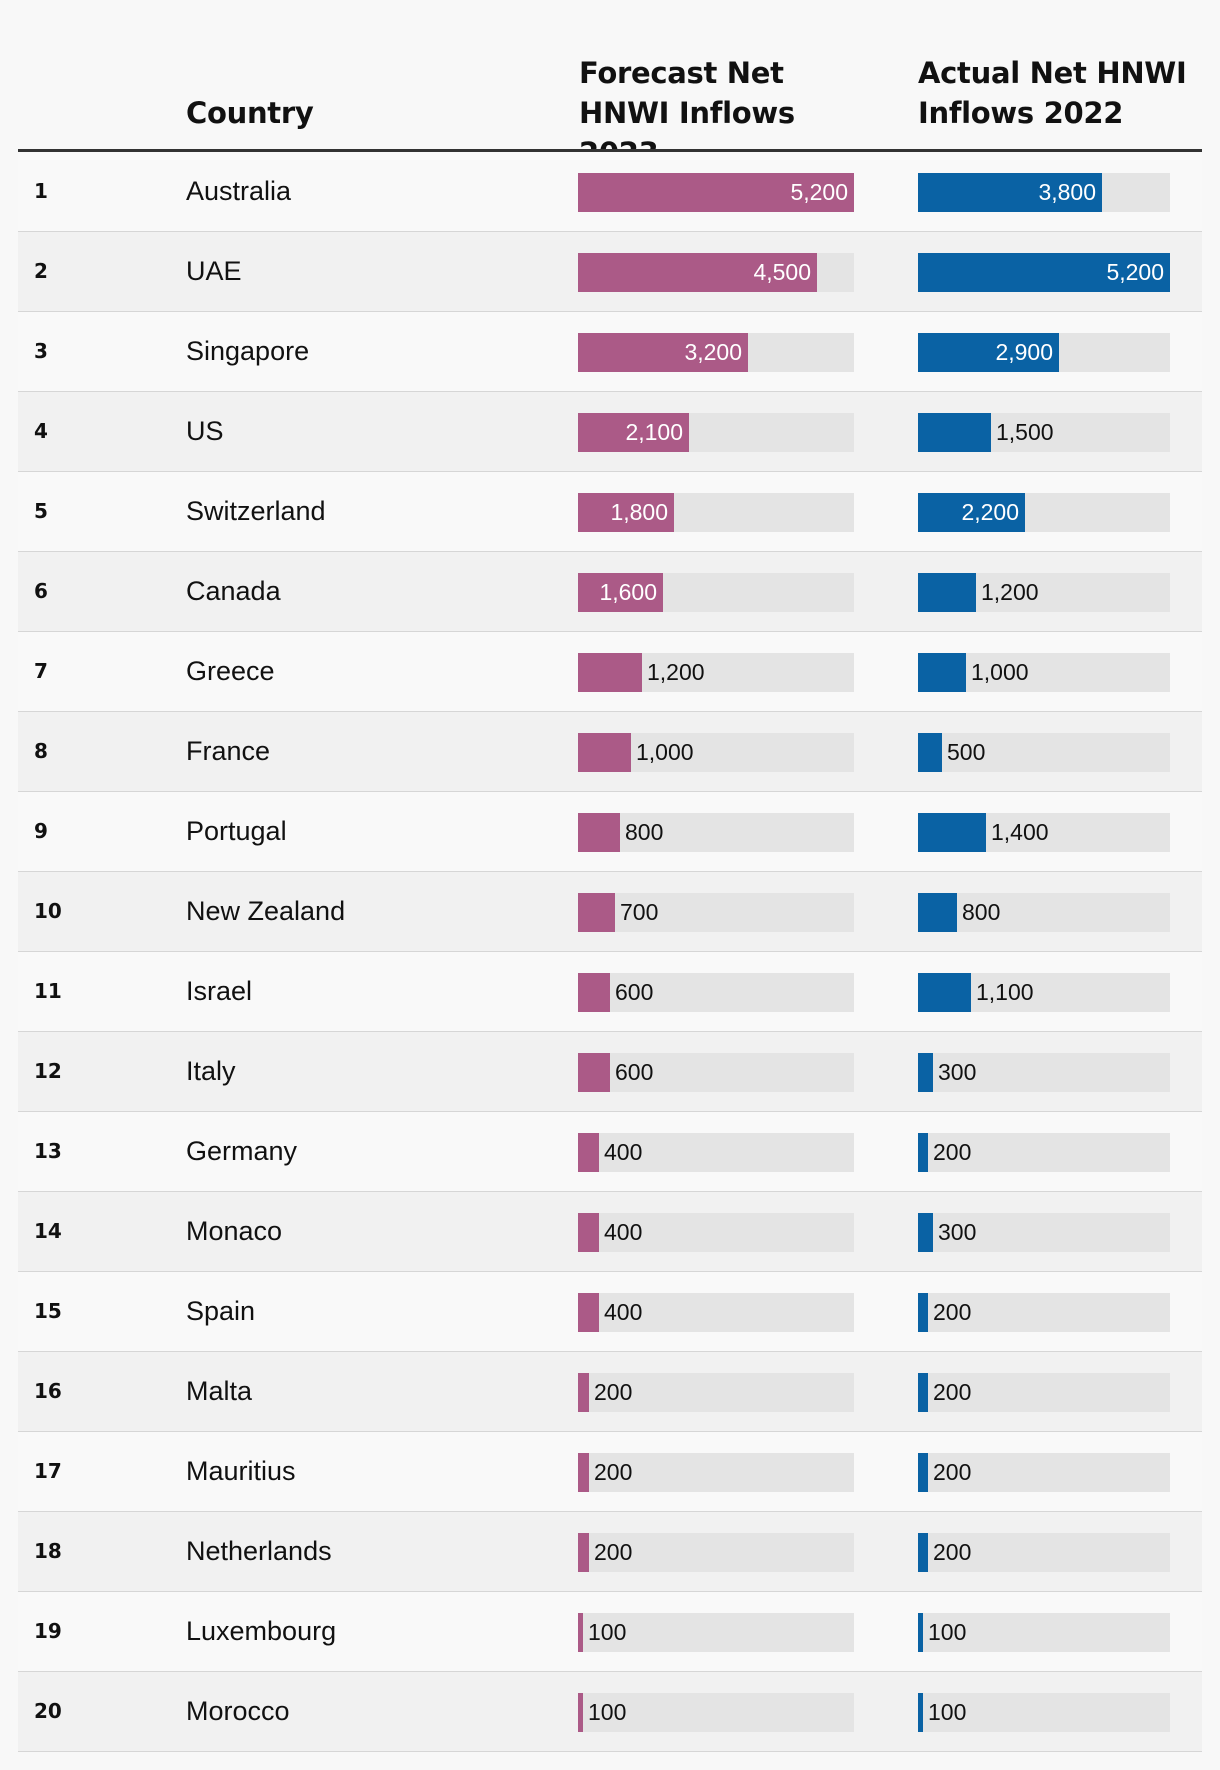 The width and height of the screenshot is (1220, 1770). What do you see at coordinates (1044, 272) in the screenshot?
I see `actual-bar-track: 5,200` at bounding box center [1044, 272].